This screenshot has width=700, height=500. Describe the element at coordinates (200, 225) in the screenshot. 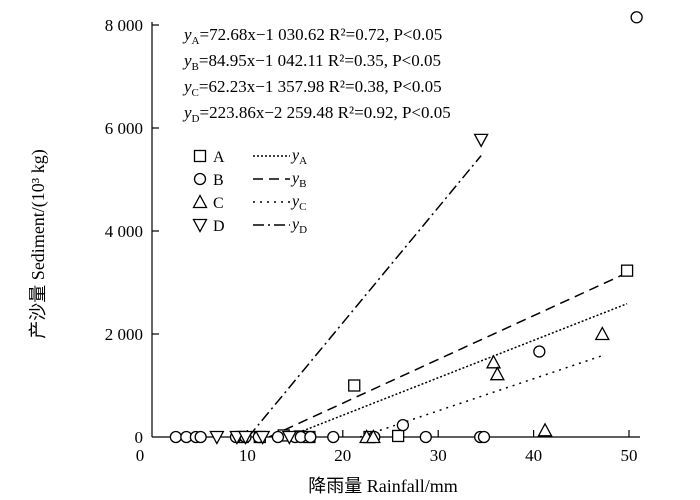

I see `legend-marker-d` at that location.